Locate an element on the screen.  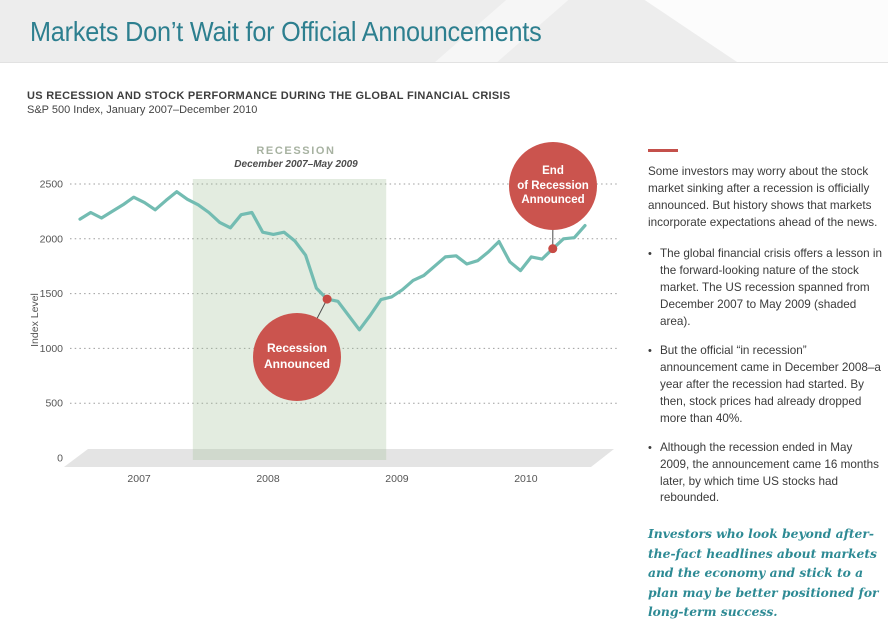
svg-text: 2010 is located at coordinates (526, 479).